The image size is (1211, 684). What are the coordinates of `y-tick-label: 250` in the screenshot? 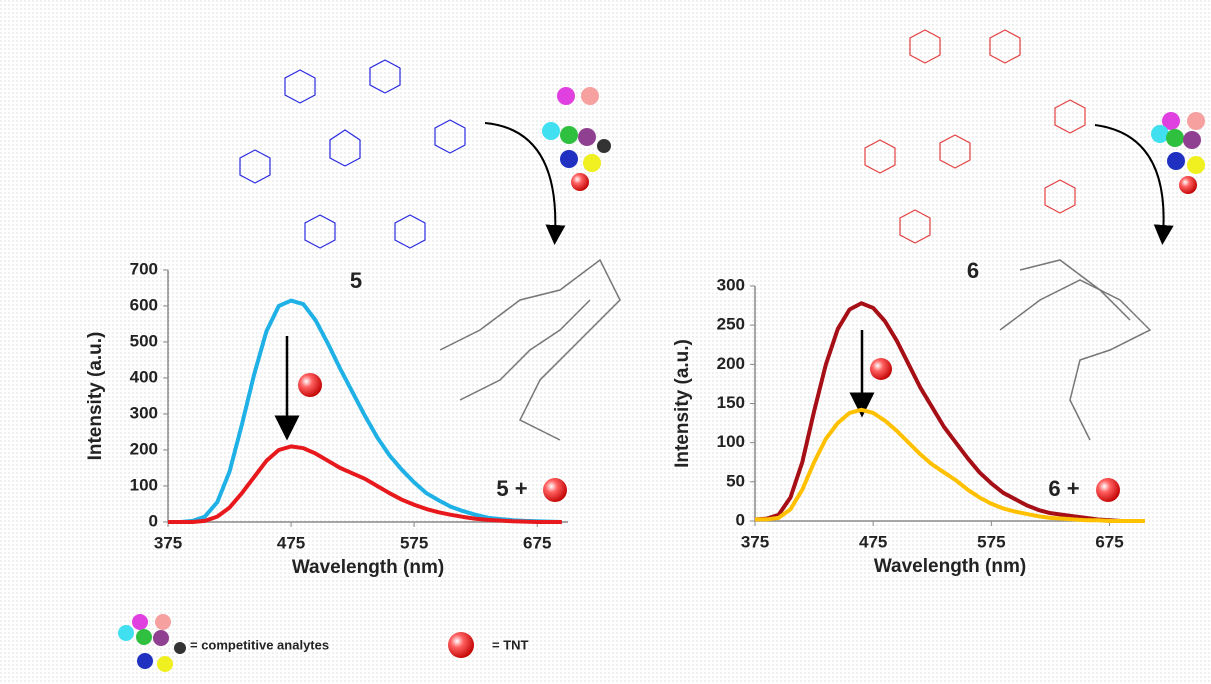 It's located at (731, 324).